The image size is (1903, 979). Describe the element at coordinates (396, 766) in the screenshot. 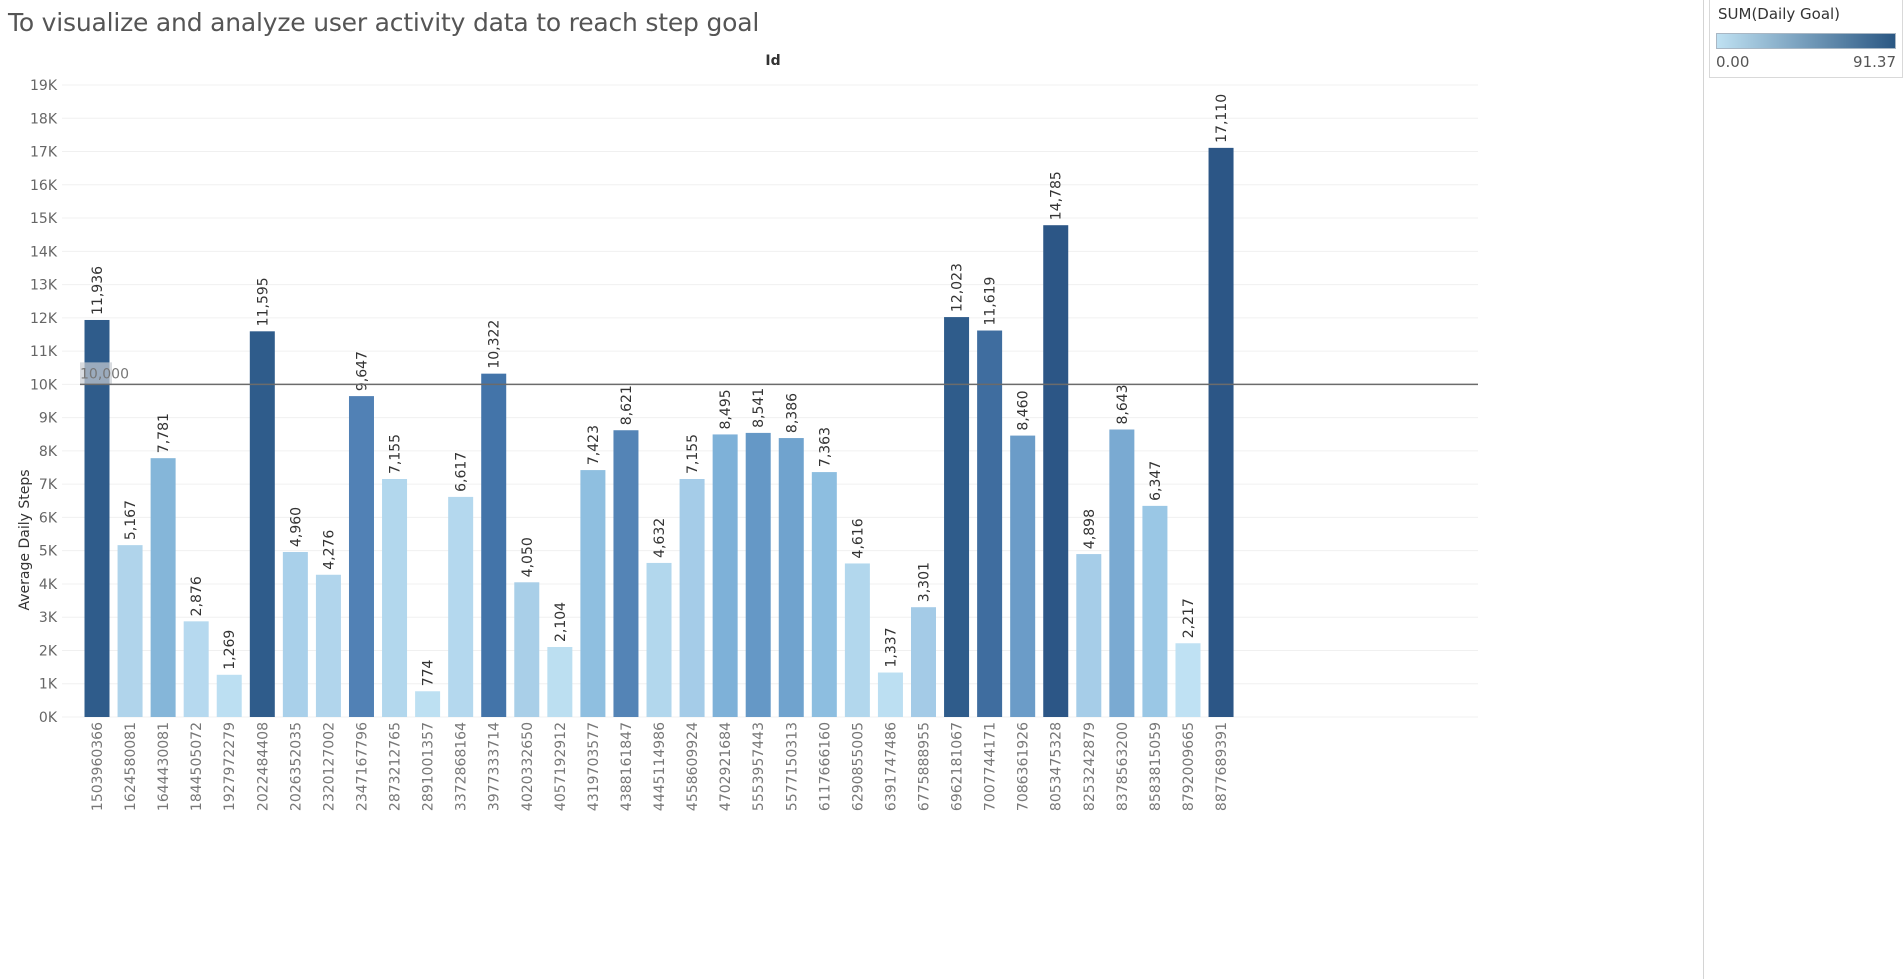

I see `x-tick-label: 2873212765` at that location.